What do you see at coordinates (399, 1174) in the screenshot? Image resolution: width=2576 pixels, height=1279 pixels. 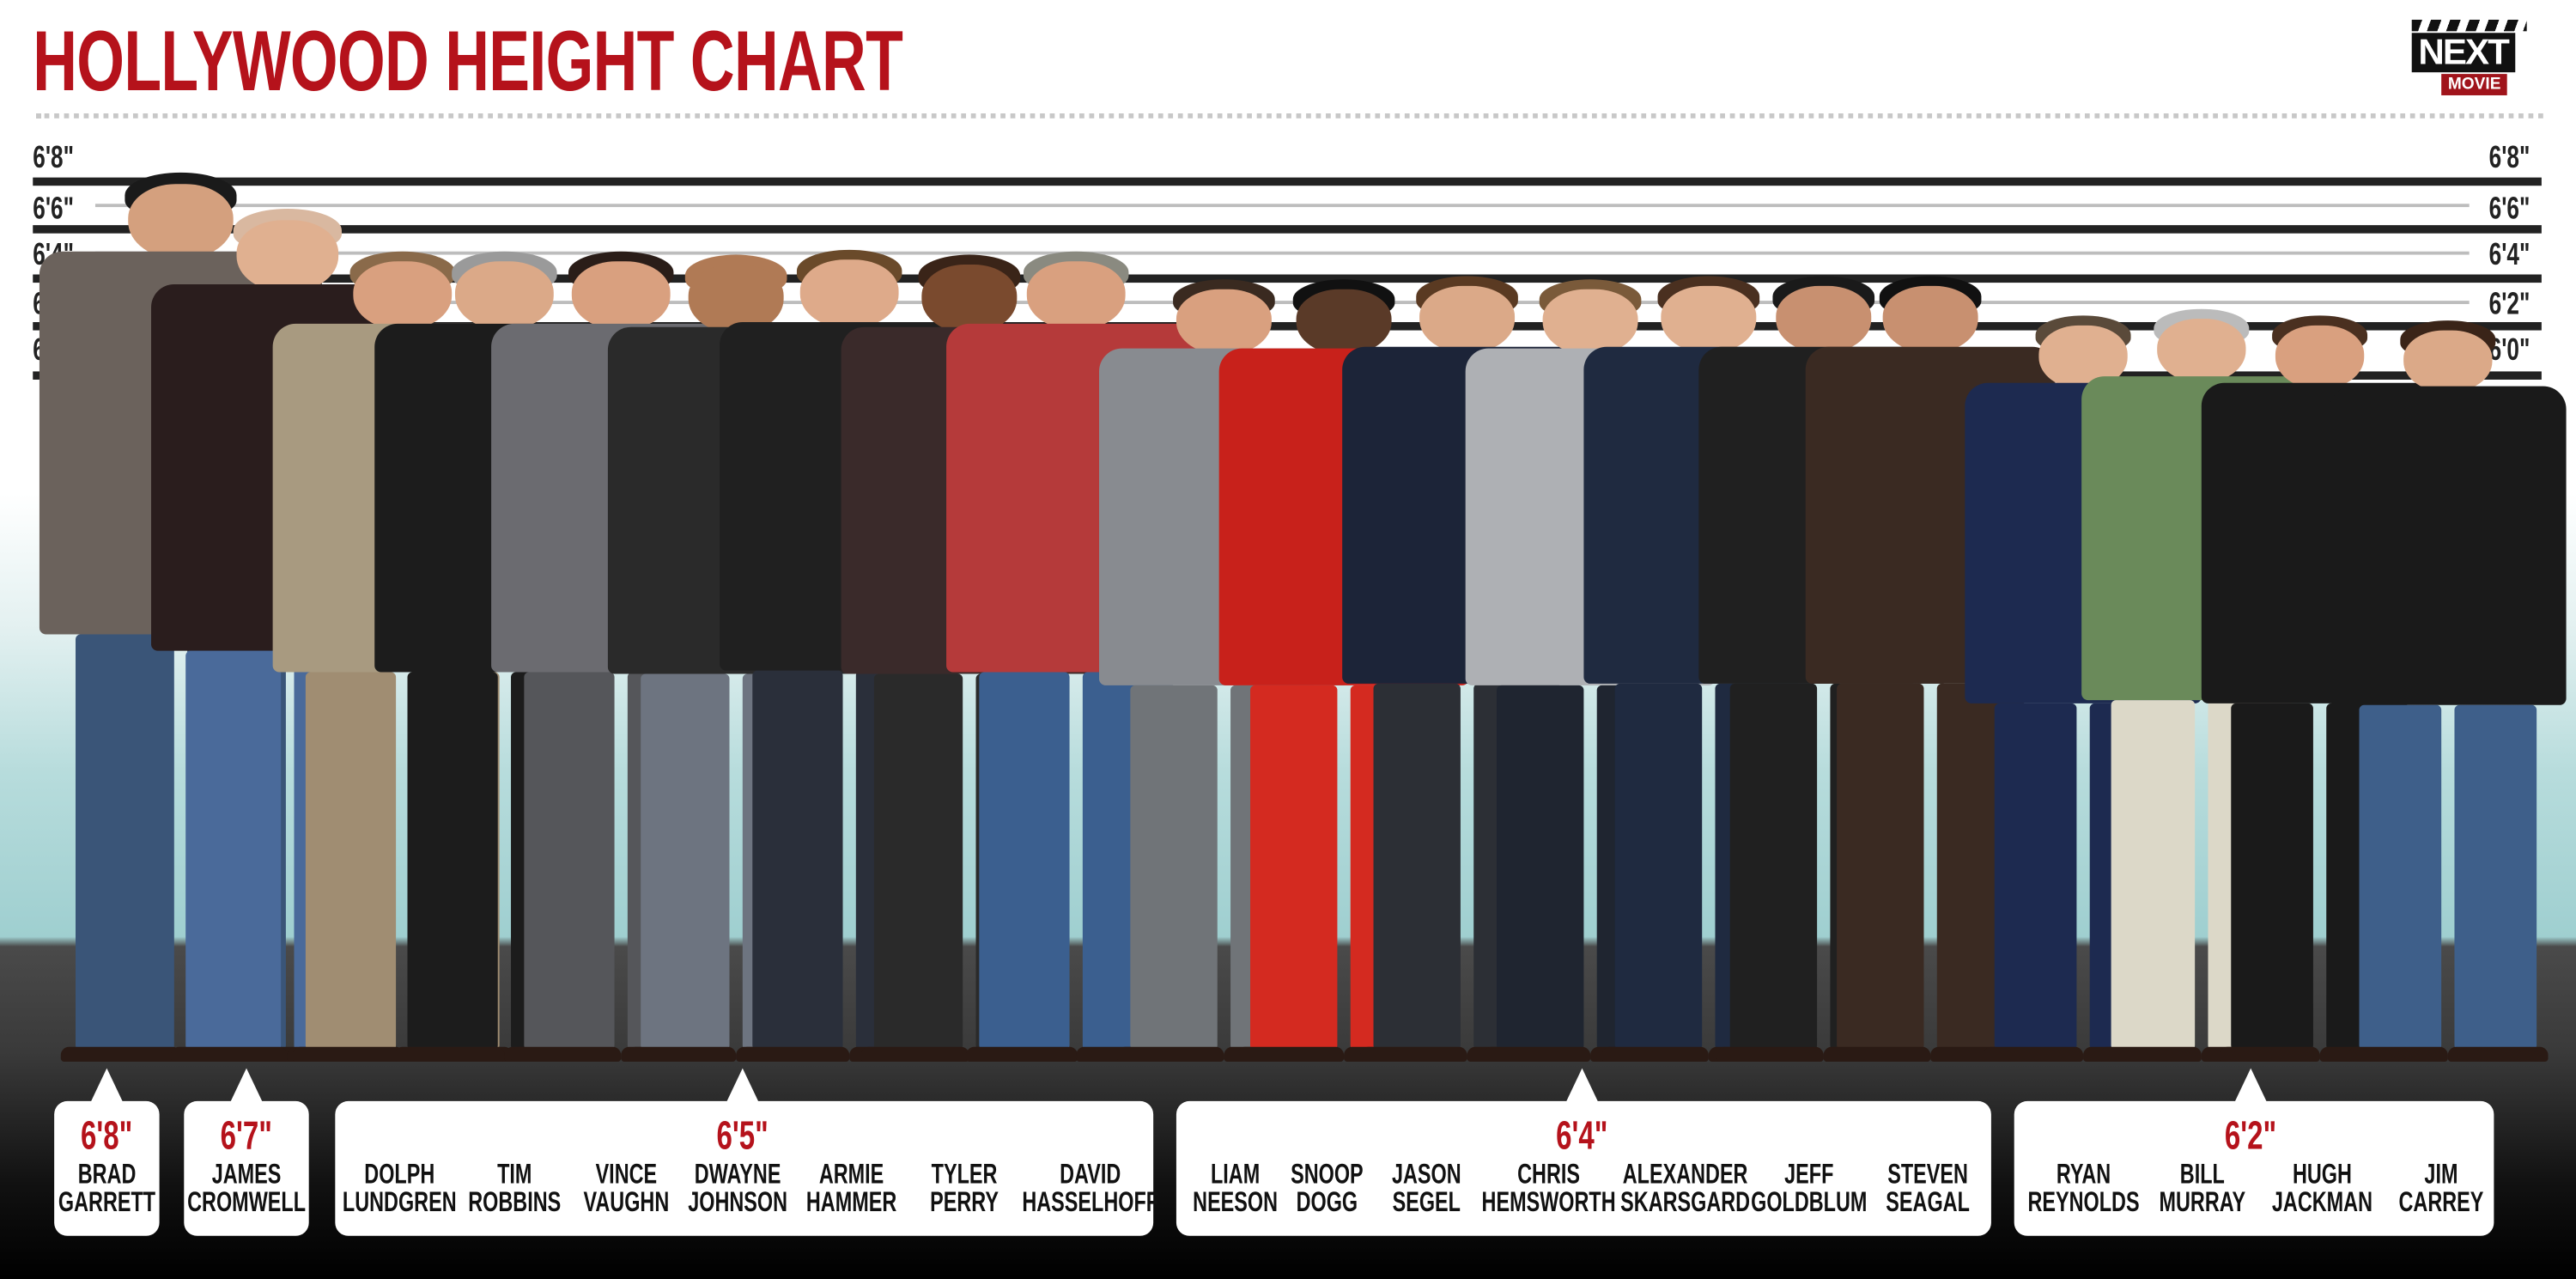 I see `first-name: DOLPH` at bounding box center [399, 1174].